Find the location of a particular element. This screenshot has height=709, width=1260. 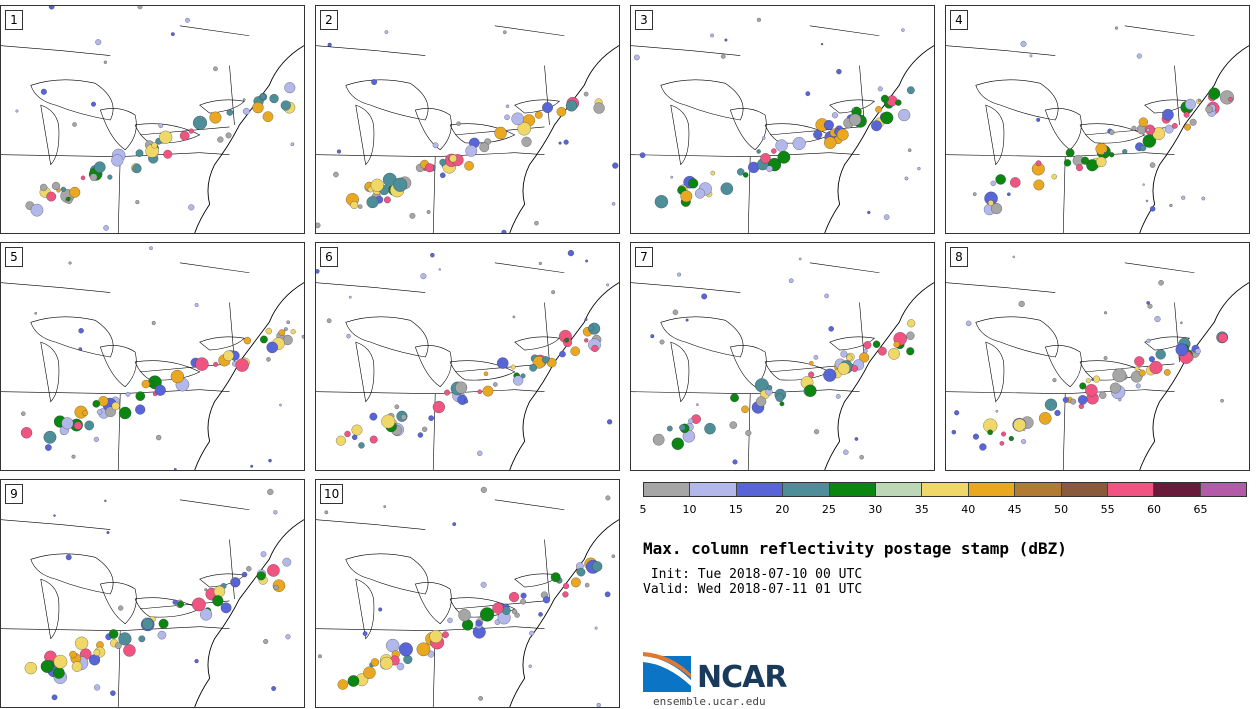

panel-number: 10 is located at coordinates (332, 494).